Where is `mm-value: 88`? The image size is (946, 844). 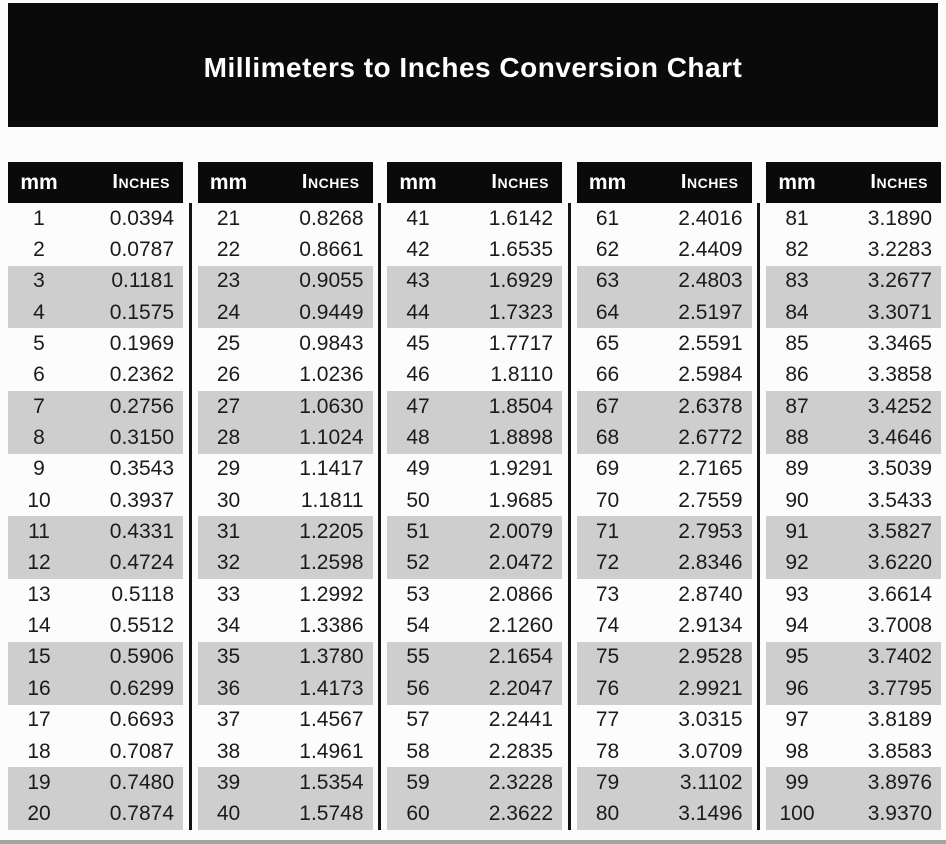 mm-value: 88 is located at coordinates (797, 438).